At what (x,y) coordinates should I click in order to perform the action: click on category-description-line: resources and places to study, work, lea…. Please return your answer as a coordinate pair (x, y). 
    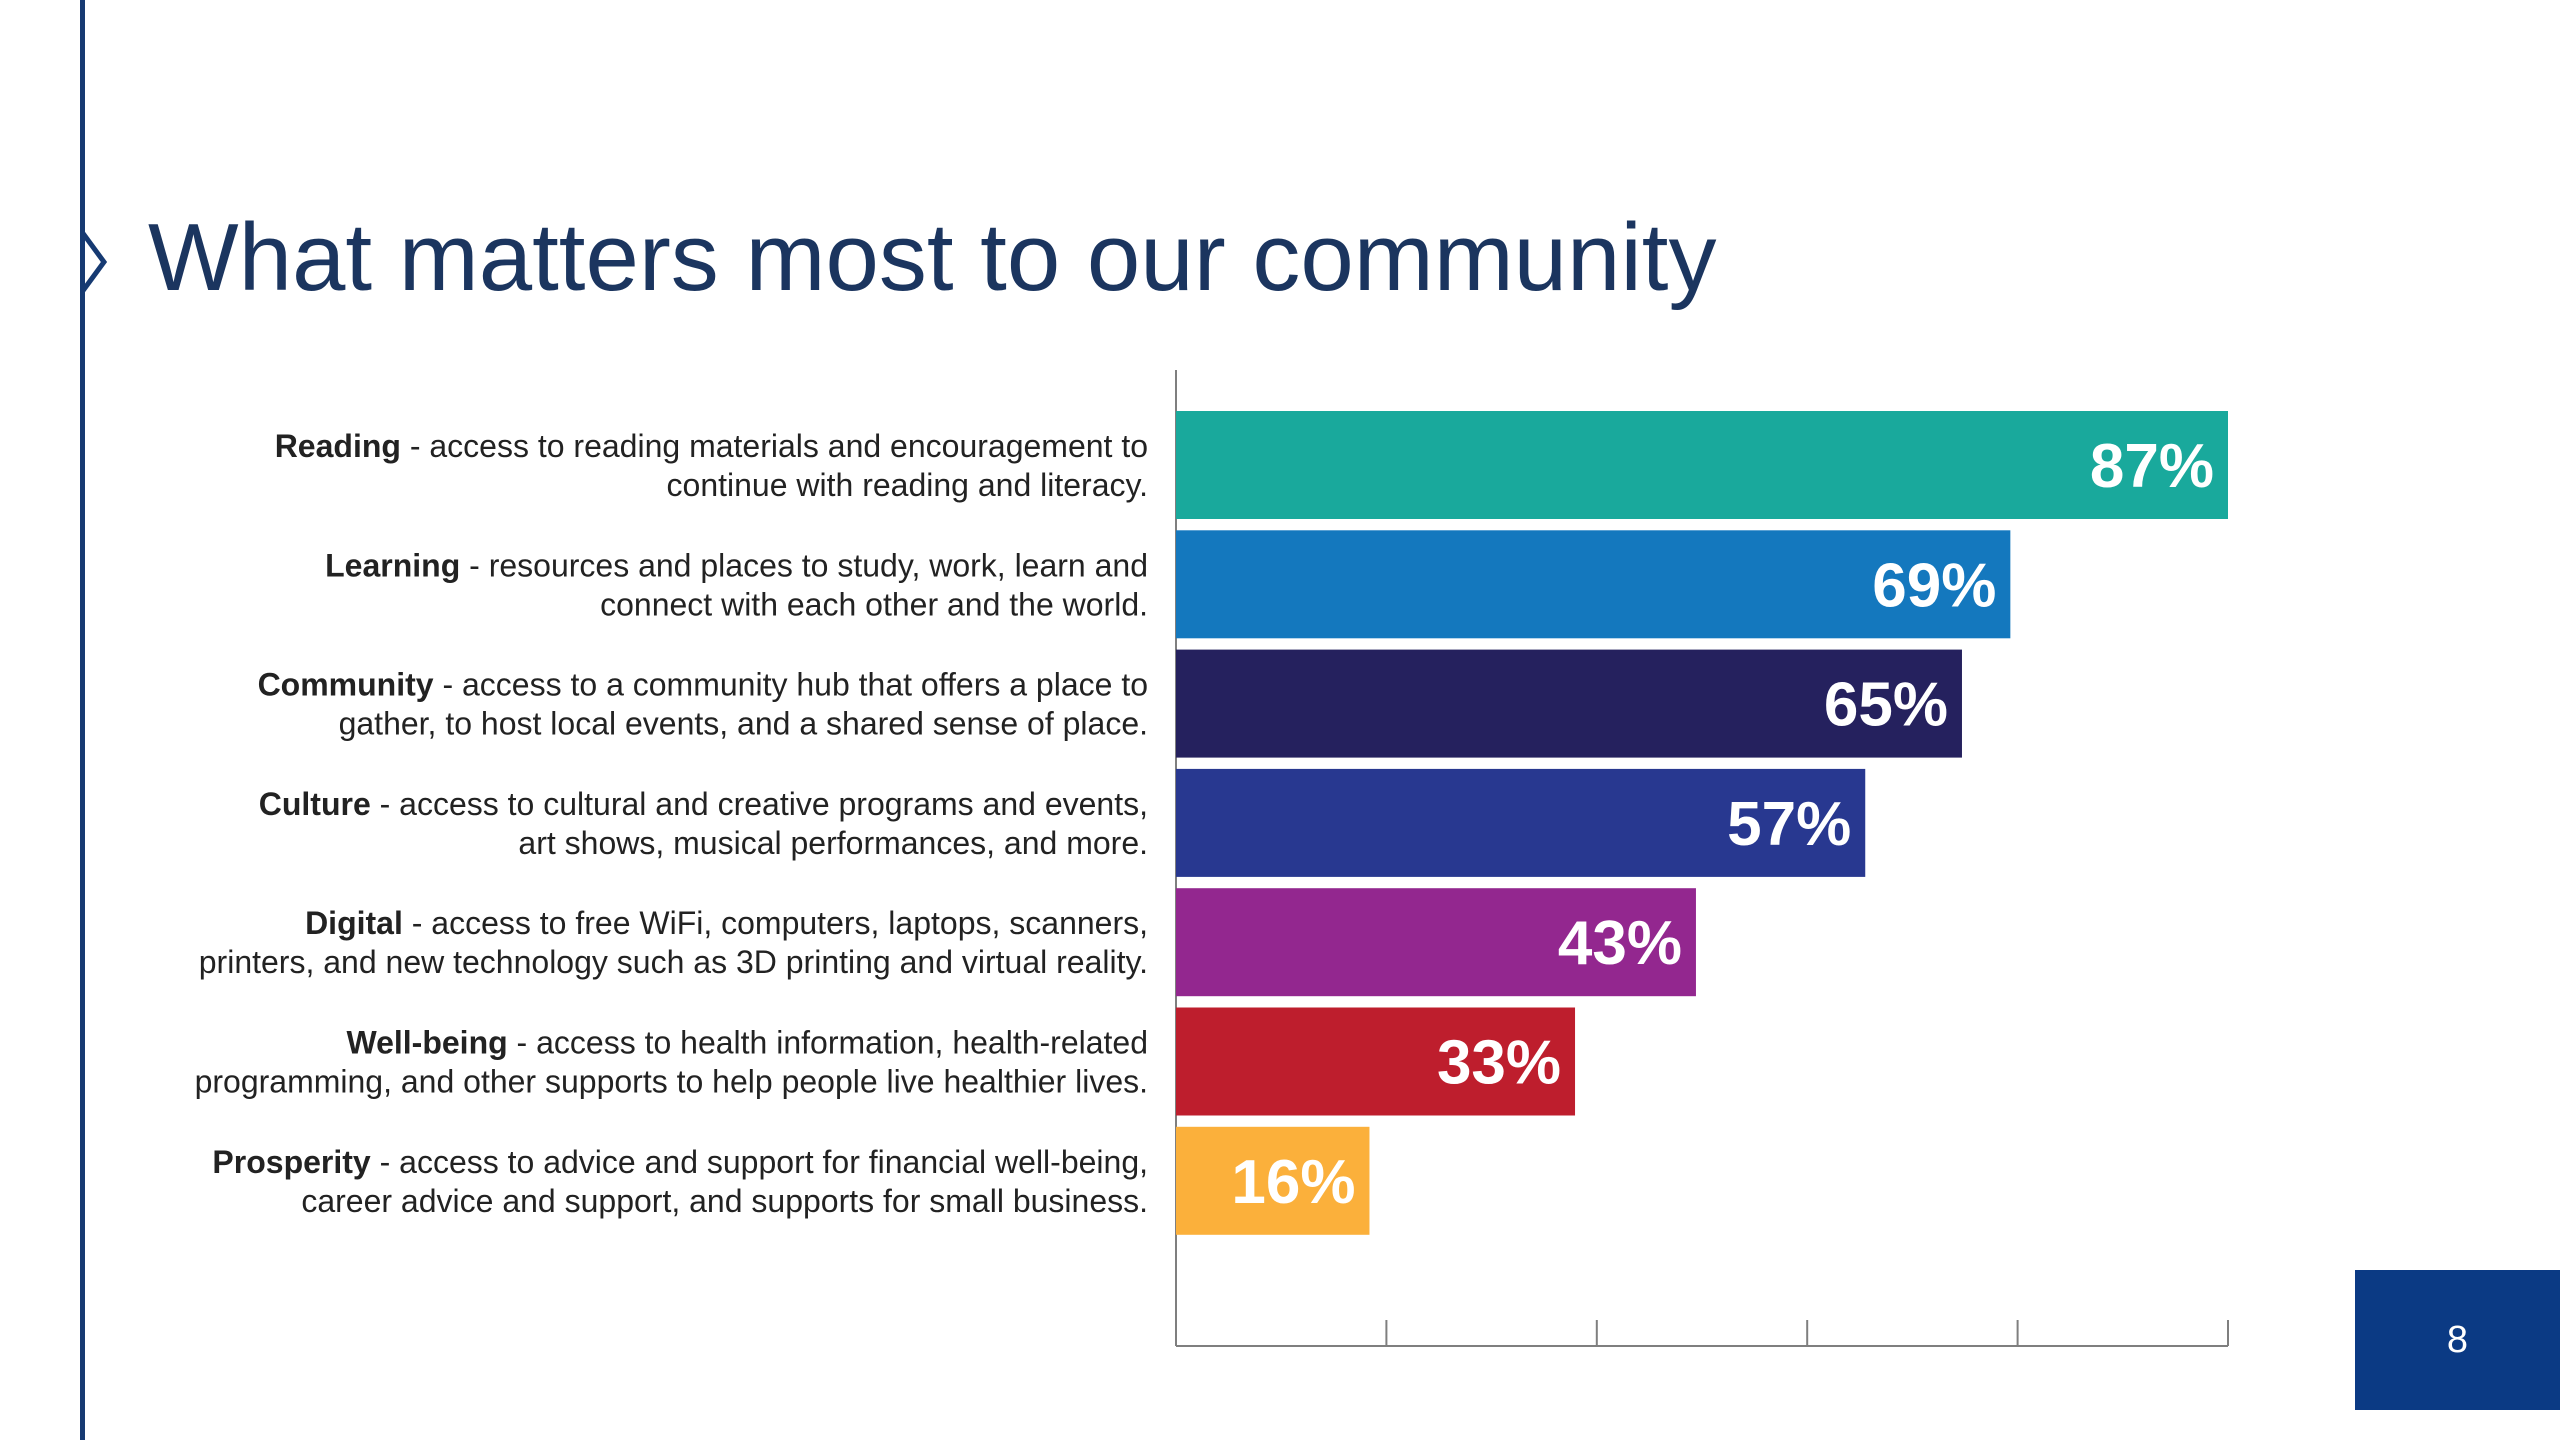
    Looking at the image, I should click on (818, 565).